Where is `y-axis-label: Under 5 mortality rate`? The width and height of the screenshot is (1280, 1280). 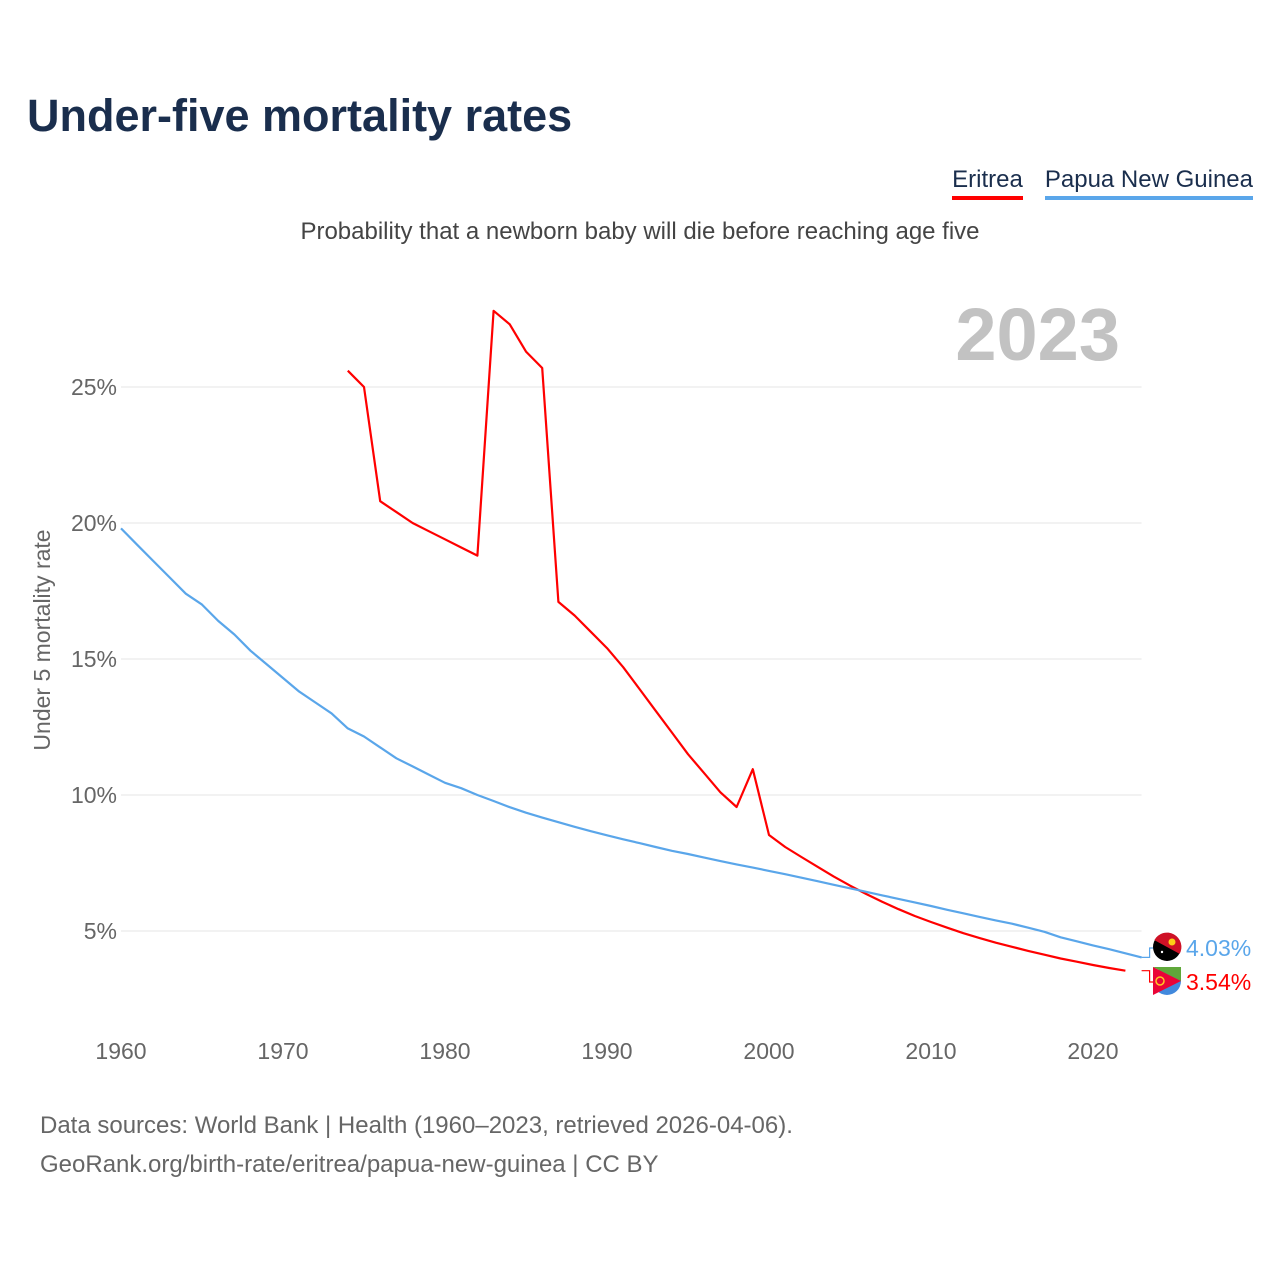
y-axis-label: Under 5 mortality rate is located at coordinates (42, 639).